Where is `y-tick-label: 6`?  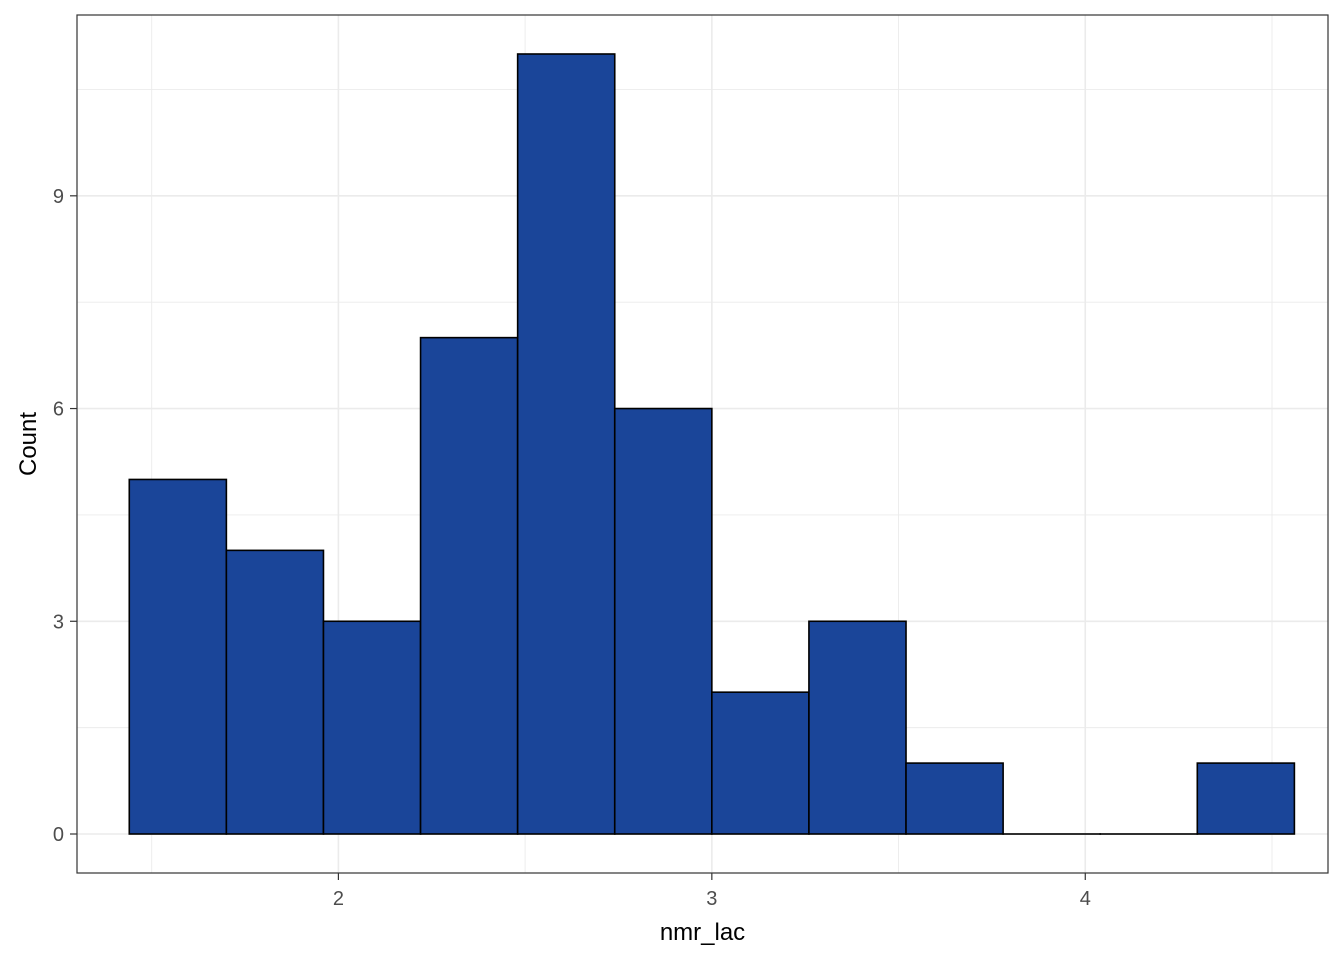
y-tick-label: 6 is located at coordinates (58, 410).